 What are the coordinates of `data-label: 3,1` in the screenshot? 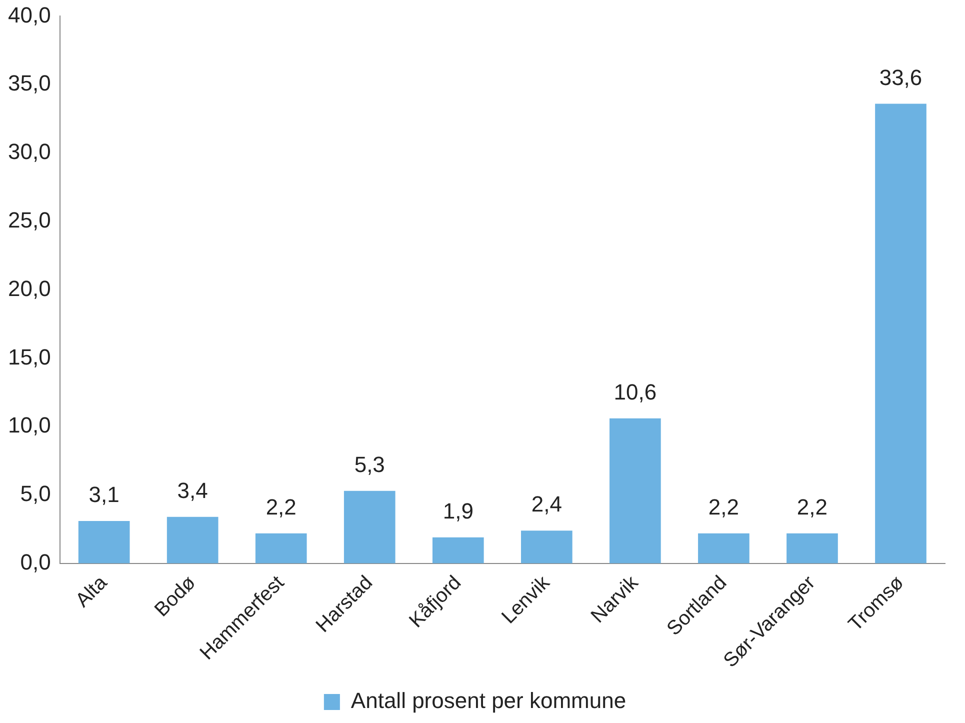 It's located at (104, 495).